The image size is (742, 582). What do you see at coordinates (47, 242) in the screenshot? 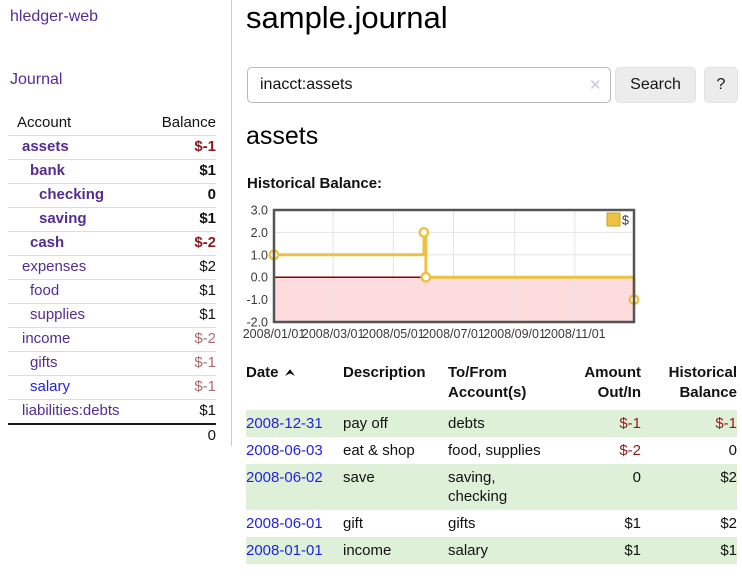
I see `account-link-cash: cash` at bounding box center [47, 242].